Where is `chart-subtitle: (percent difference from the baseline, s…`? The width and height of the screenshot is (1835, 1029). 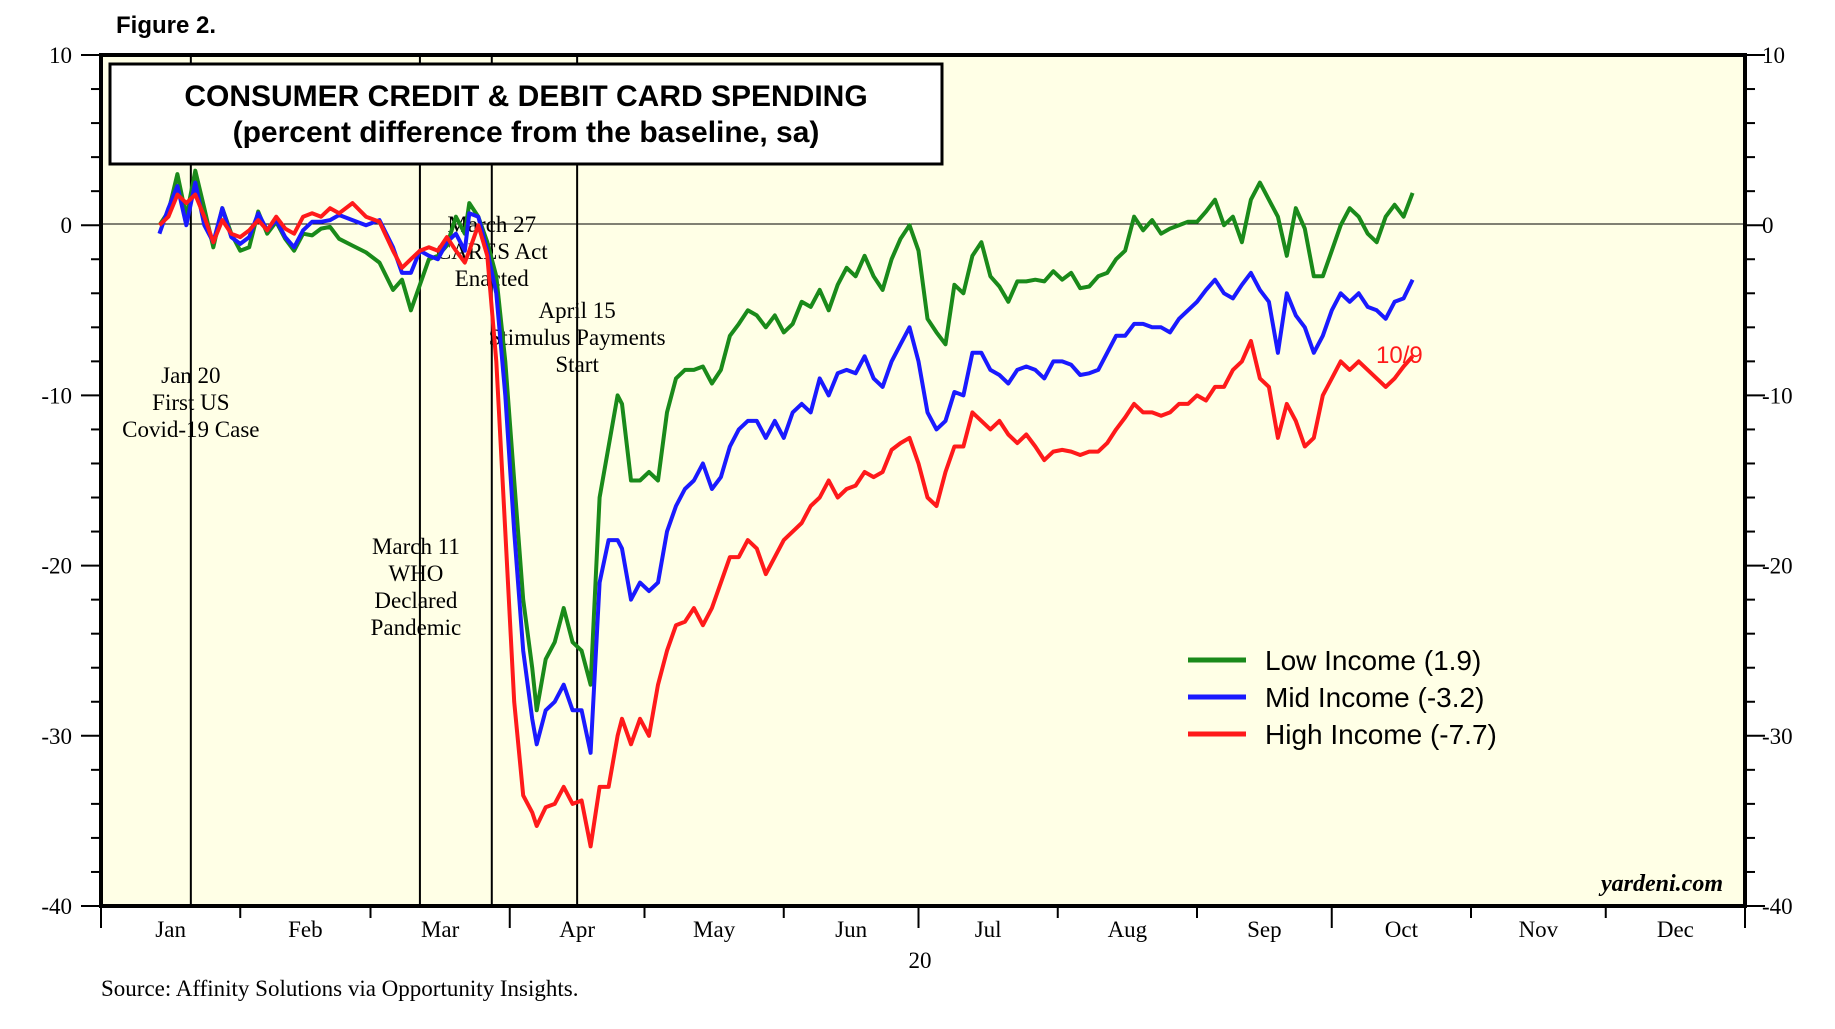 chart-subtitle: (percent difference from the baseline, s… is located at coordinates (526, 132).